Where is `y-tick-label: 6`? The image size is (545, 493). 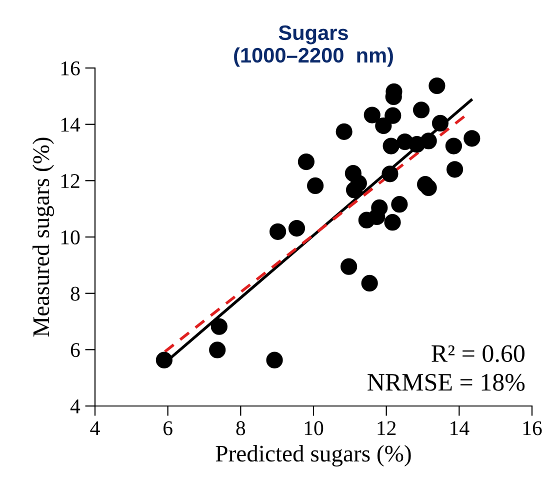 y-tick-label: 6 is located at coordinates (75, 350).